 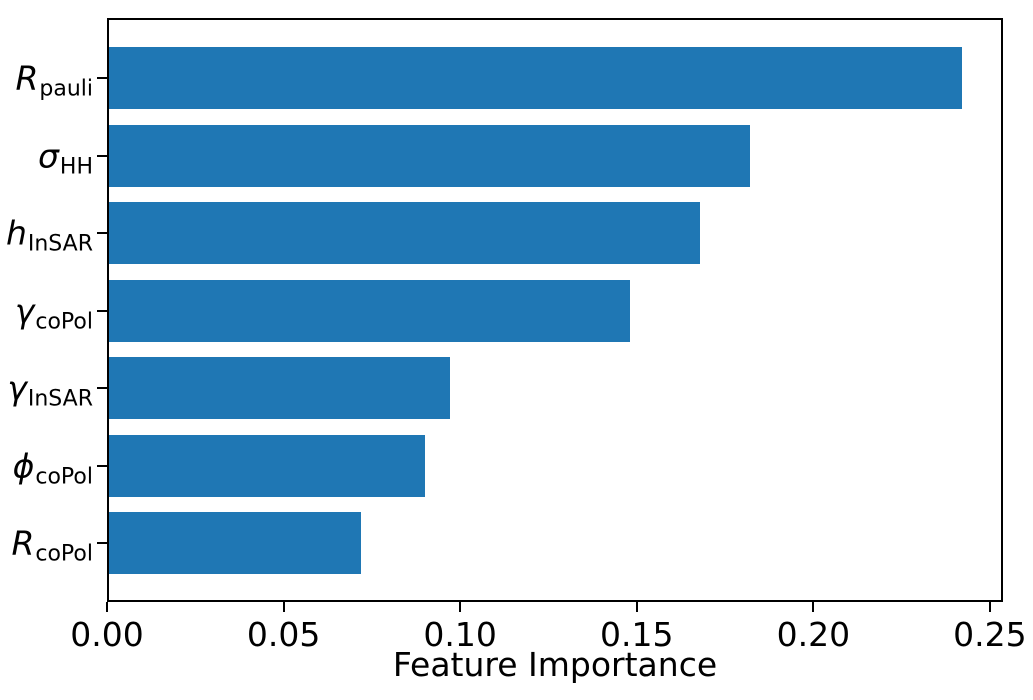 What do you see at coordinates (266, 465) in the screenshot?
I see `bar-phi-copol` at bounding box center [266, 465].